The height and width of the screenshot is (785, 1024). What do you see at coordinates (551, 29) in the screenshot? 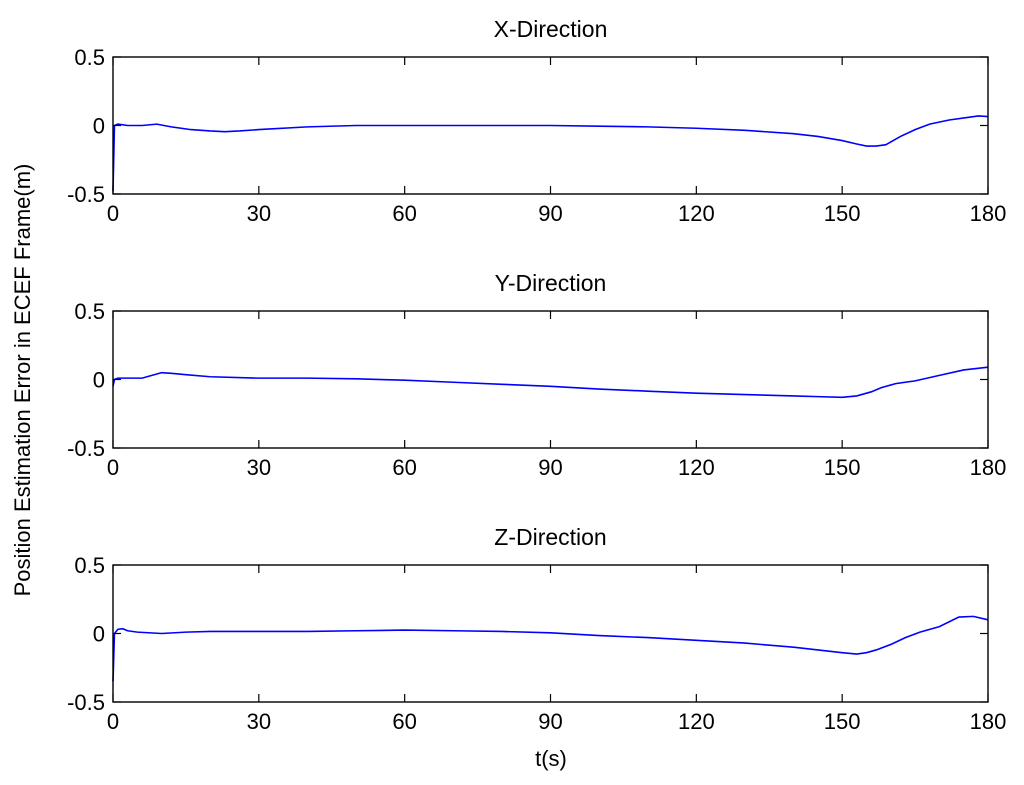
I see `subplot-title: X-Direction` at bounding box center [551, 29].